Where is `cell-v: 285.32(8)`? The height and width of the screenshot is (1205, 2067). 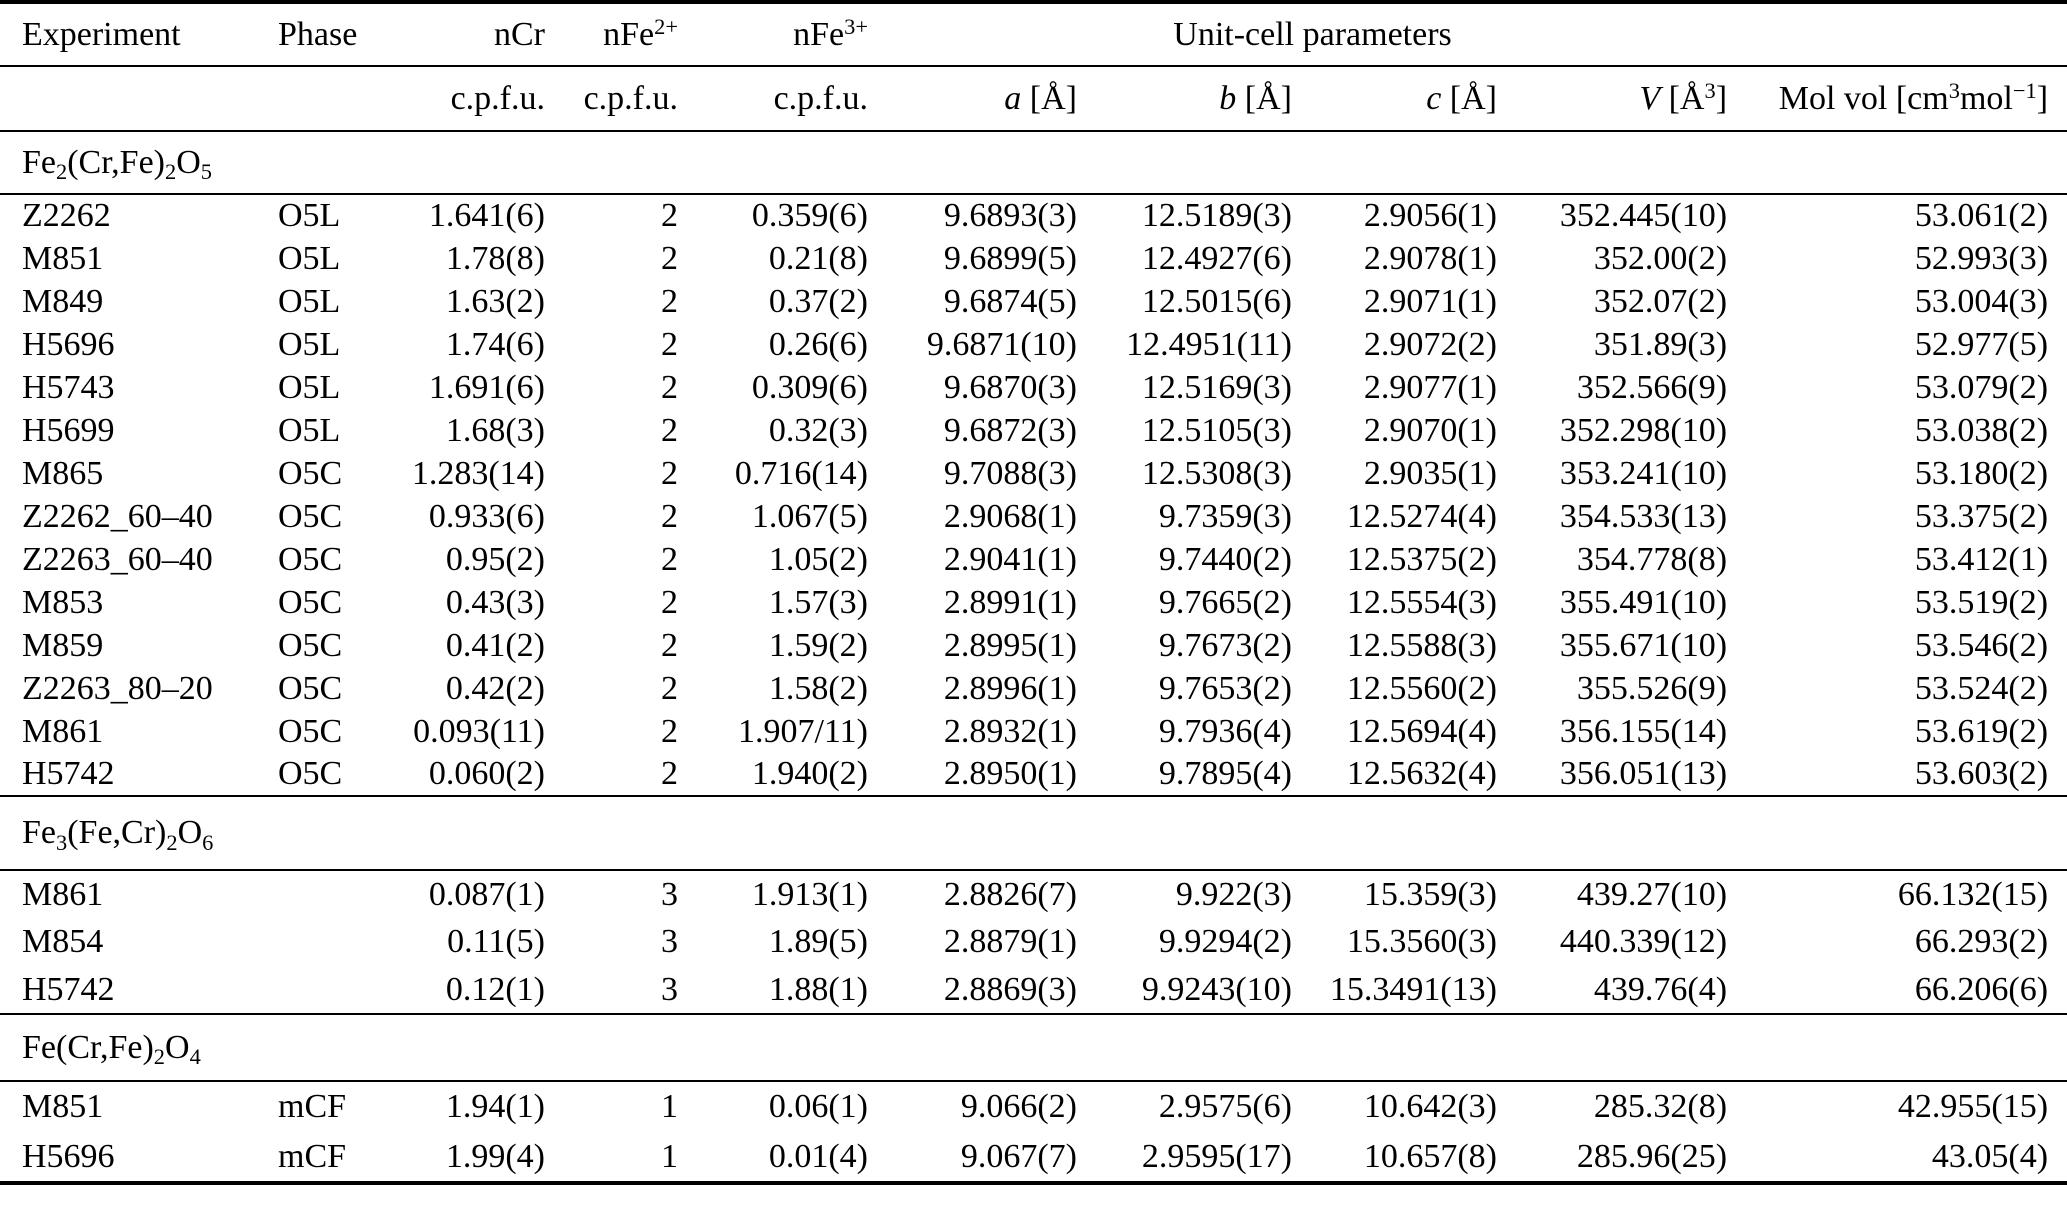
cell-v: 285.32(8) is located at coordinates (1660, 1107).